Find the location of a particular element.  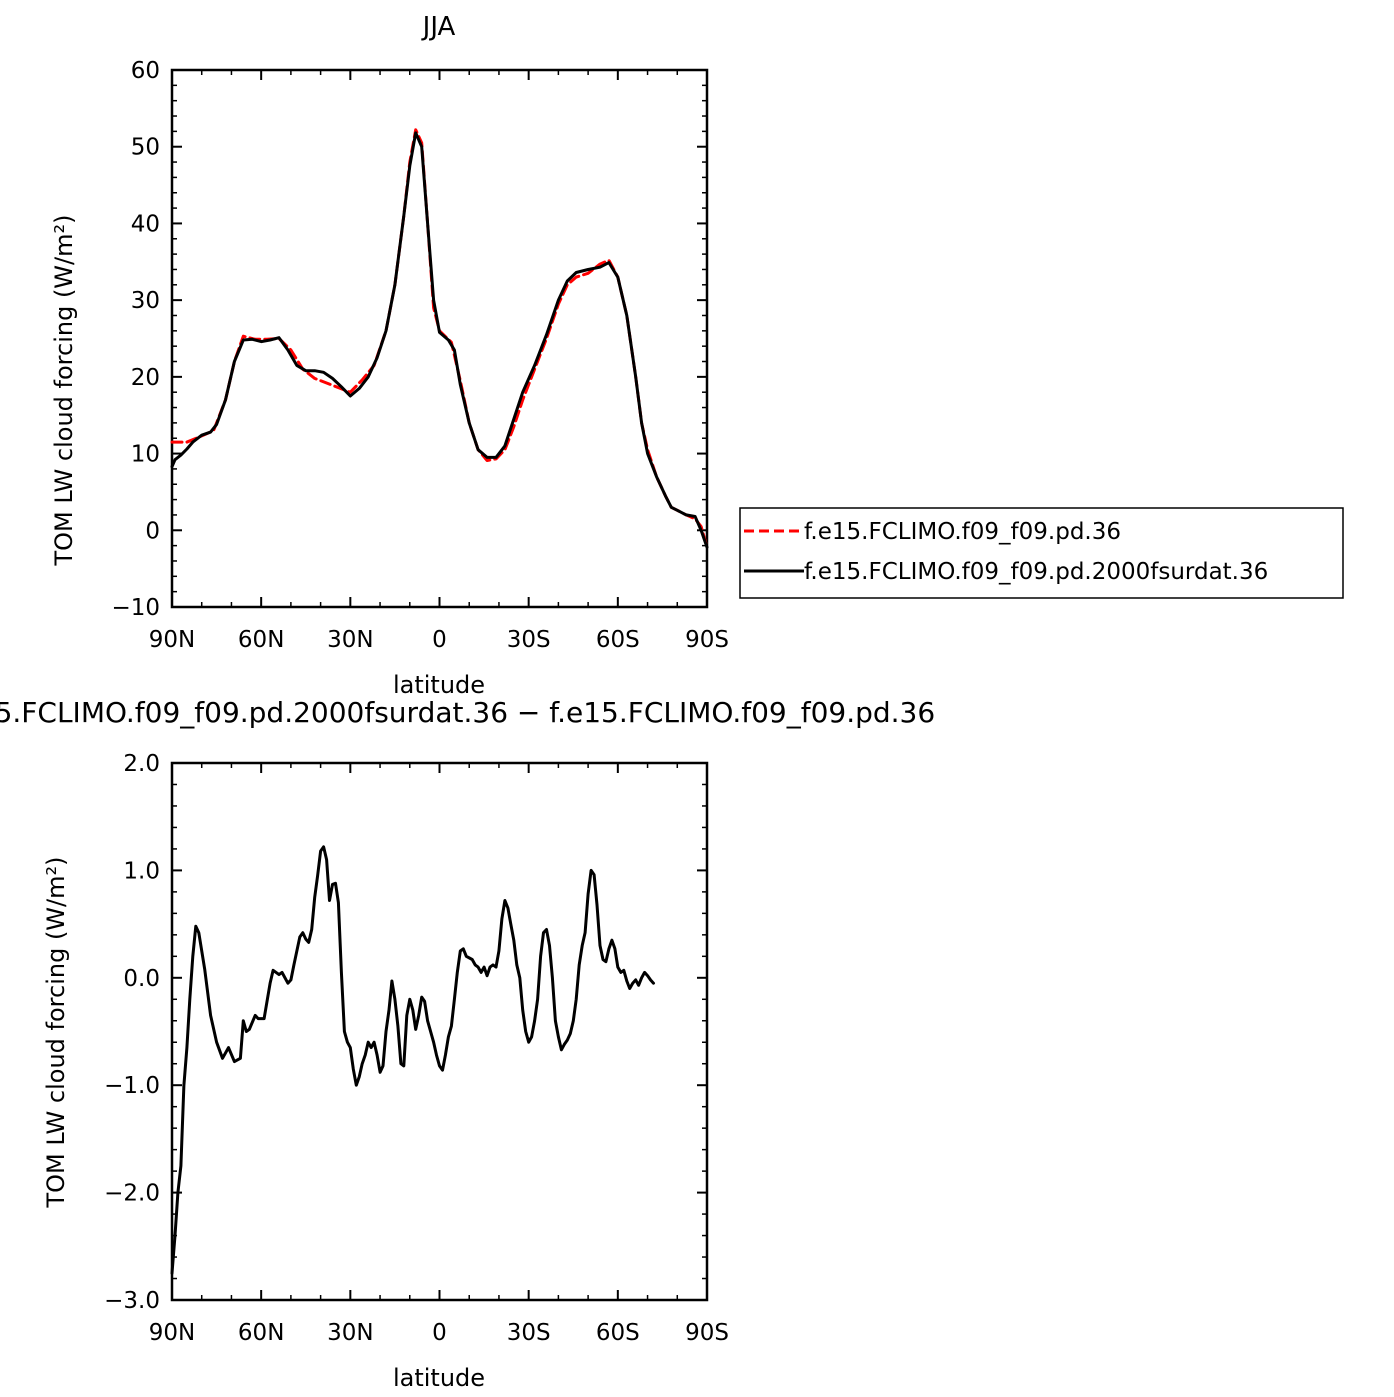

top-x-tick-label: 90S is located at coordinates (707, 640).